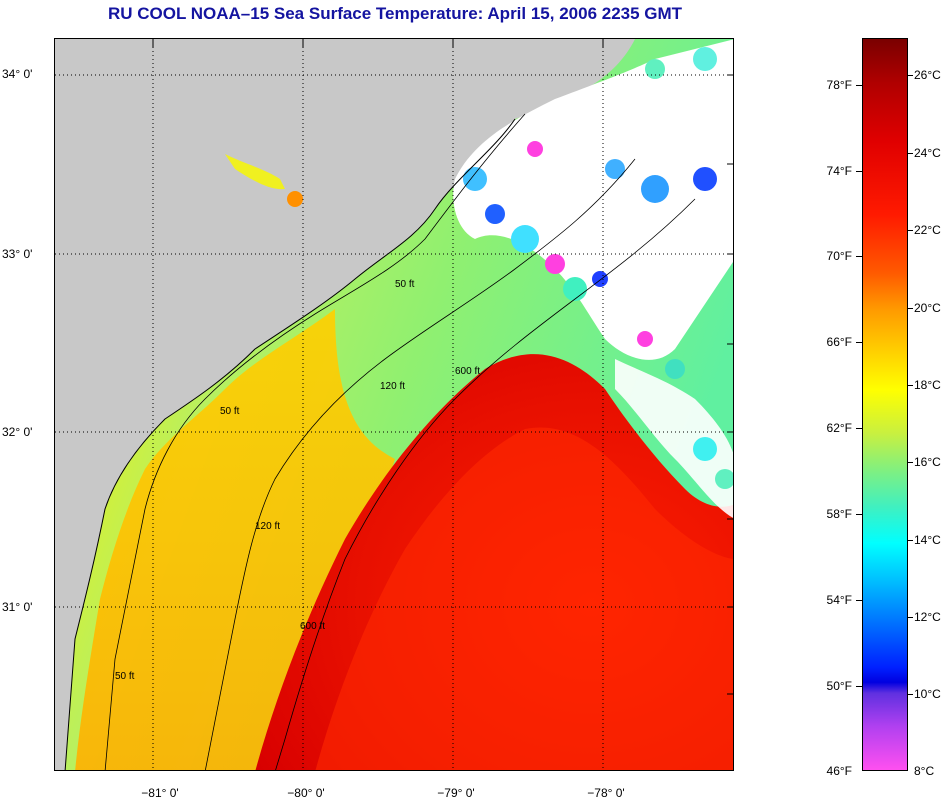 The height and width of the screenshot is (801, 952). What do you see at coordinates (924, 771) in the screenshot?
I see `colorbar-label-8c: 8°C` at bounding box center [924, 771].